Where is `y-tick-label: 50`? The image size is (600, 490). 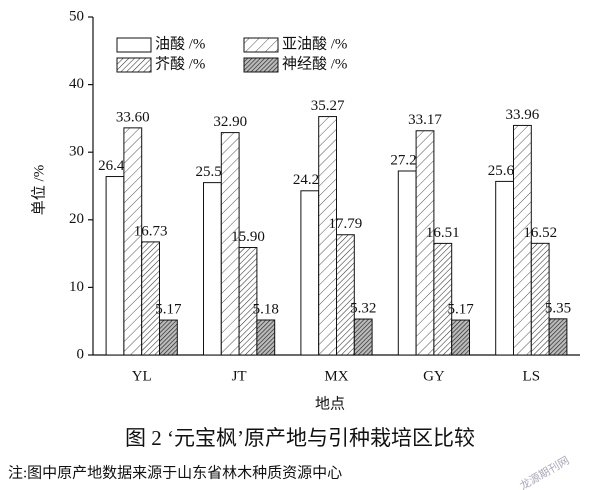
y-tick-label: 50 is located at coordinates (76, 16).